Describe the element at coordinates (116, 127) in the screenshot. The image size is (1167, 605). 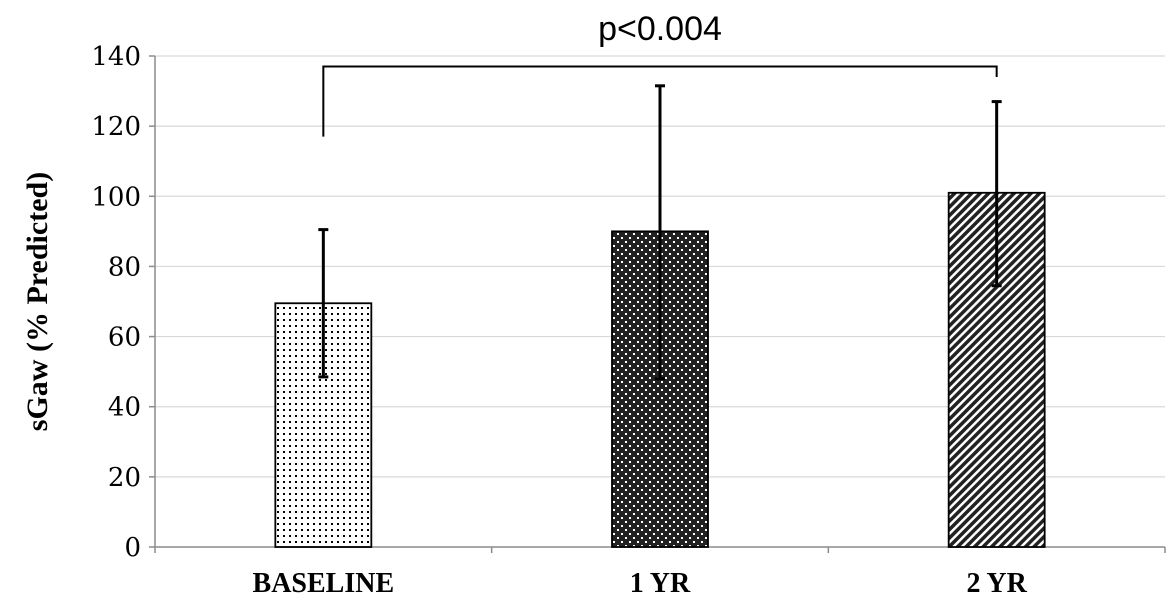
I see `y-tick-label: 120` at that location.